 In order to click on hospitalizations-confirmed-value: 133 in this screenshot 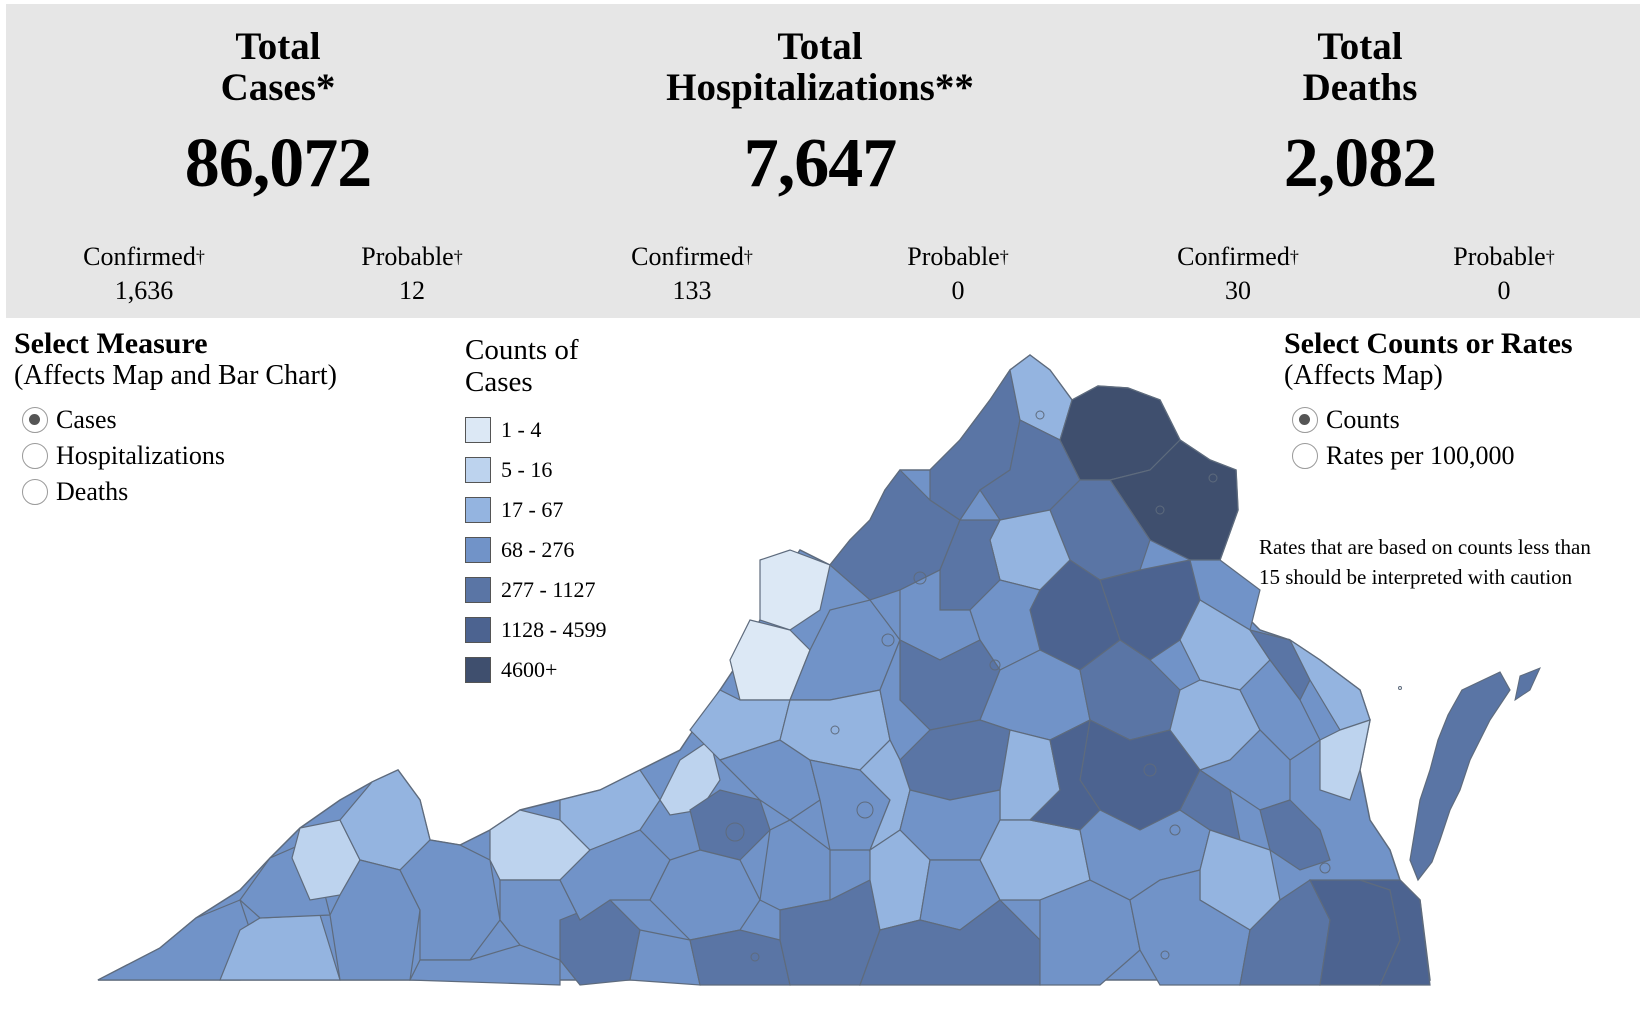, I will do `click(692, 290)`.